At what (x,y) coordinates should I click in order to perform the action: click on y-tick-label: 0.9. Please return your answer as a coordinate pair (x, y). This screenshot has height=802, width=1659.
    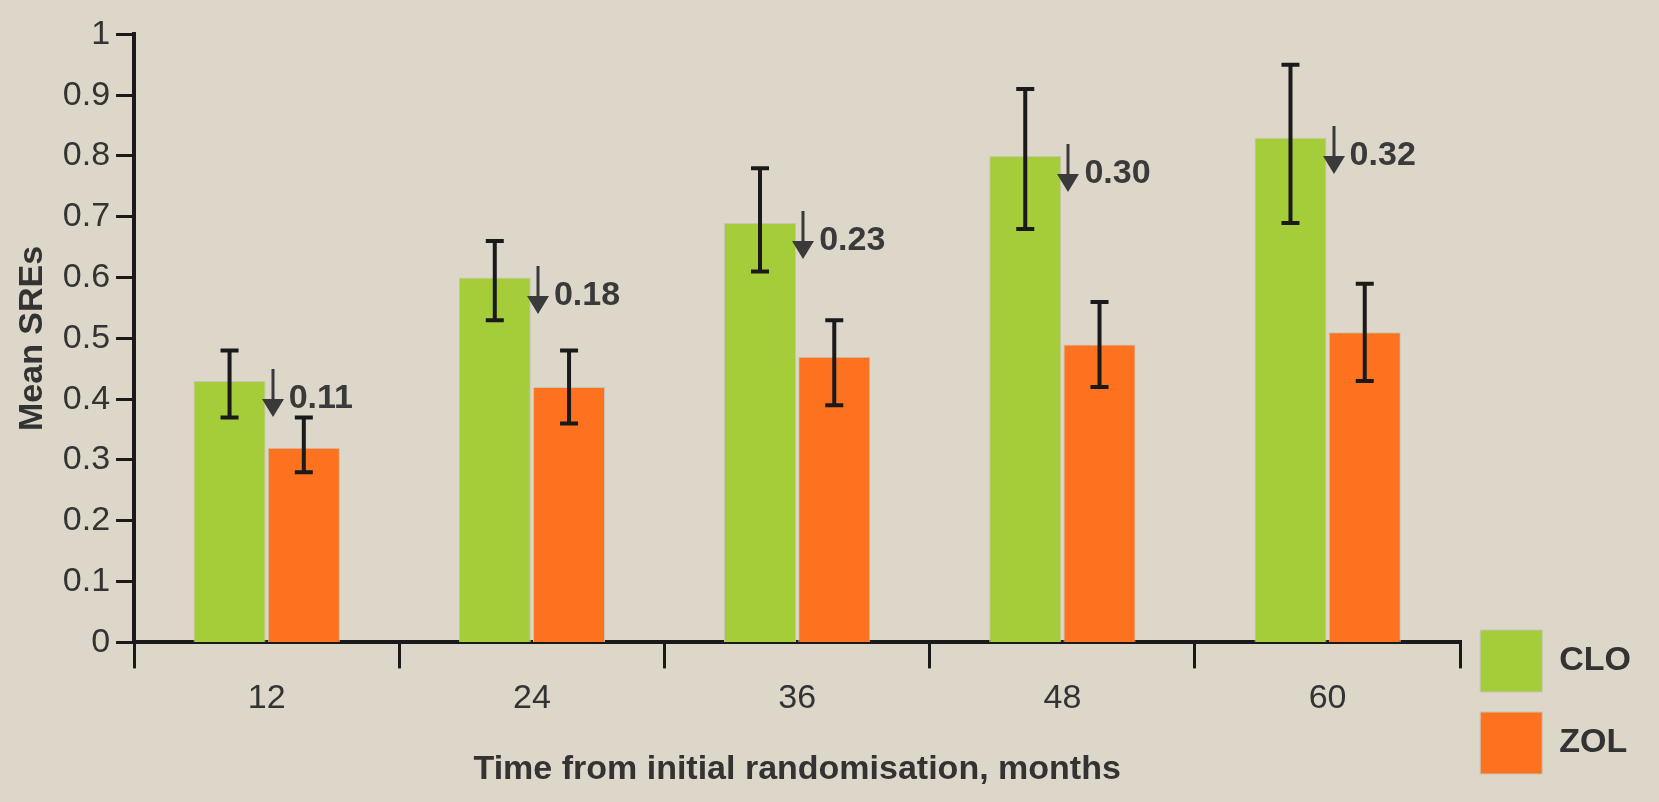
    Looking at the image, I should click on (86, 92).